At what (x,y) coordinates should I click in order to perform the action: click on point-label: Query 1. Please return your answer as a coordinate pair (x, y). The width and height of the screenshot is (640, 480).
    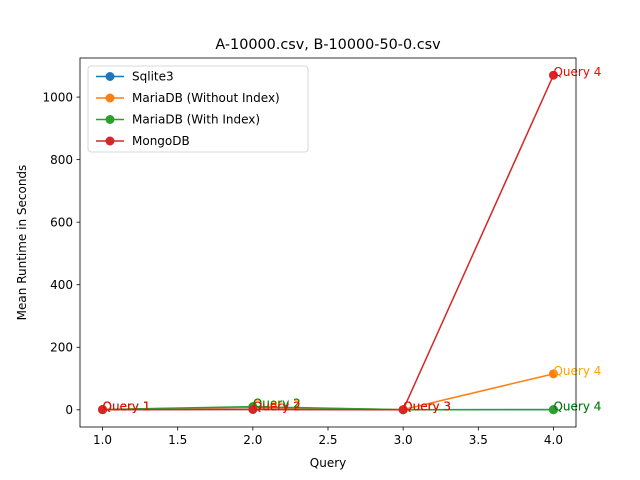
    Looking at the image, I should click on (127, 407).